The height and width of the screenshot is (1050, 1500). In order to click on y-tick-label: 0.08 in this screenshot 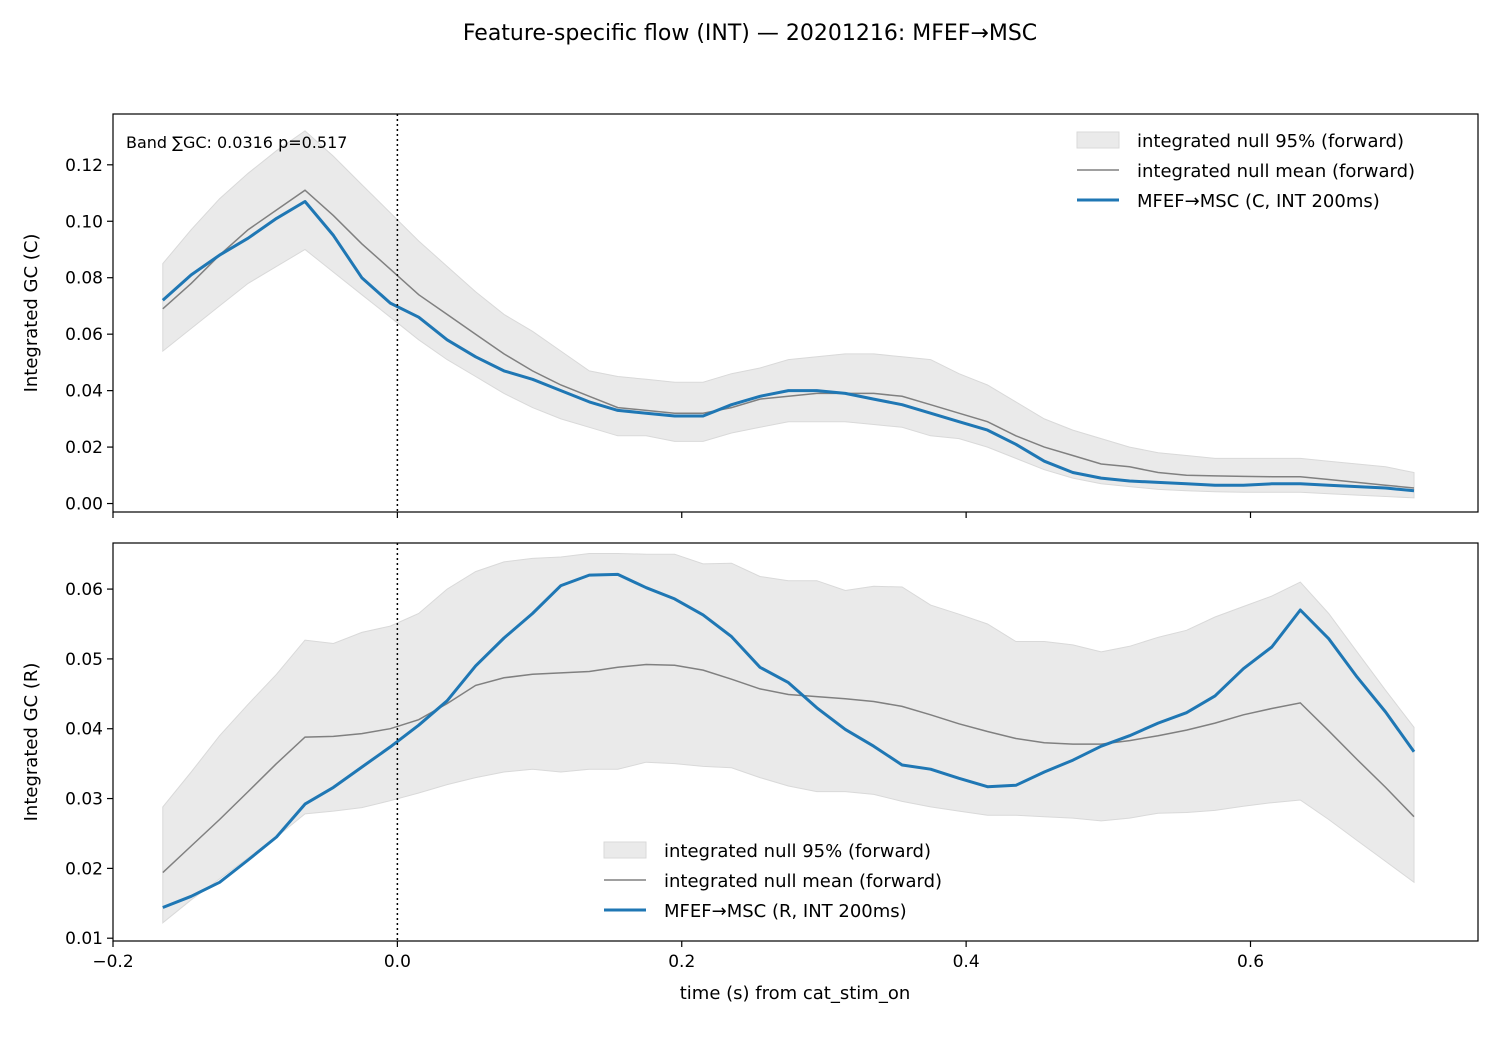, I will do `click(84, 279)`.